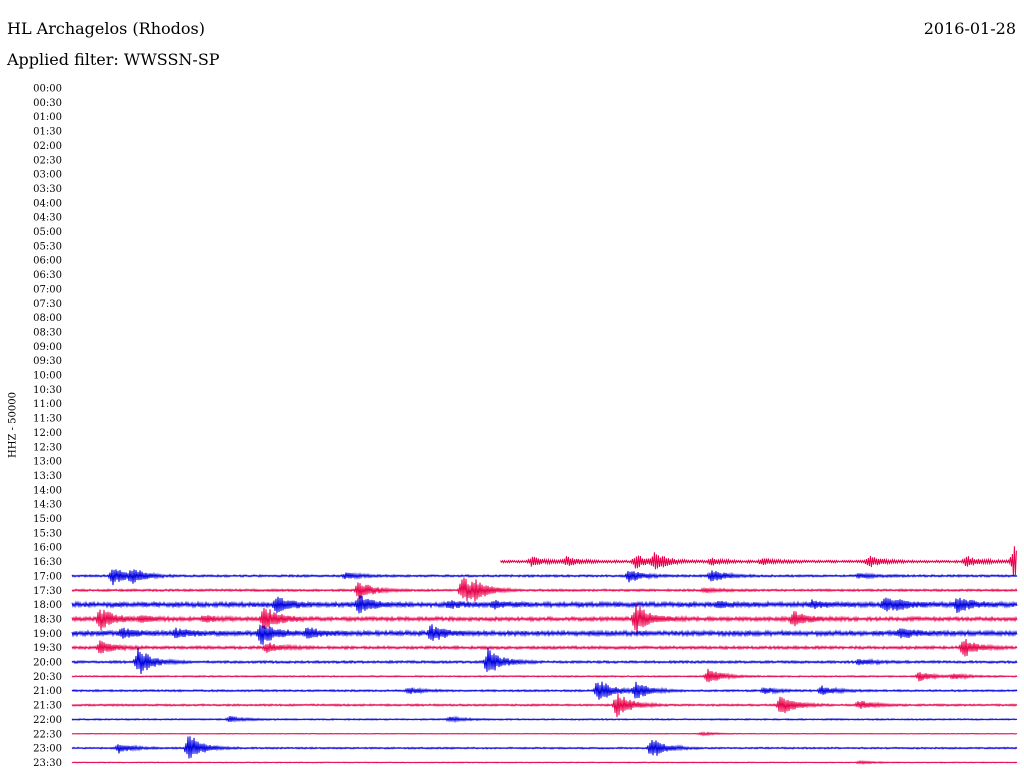 This screenshot has height=780, width=1024. I want to click on time-tick-label: 17:00, so click(47, 576).